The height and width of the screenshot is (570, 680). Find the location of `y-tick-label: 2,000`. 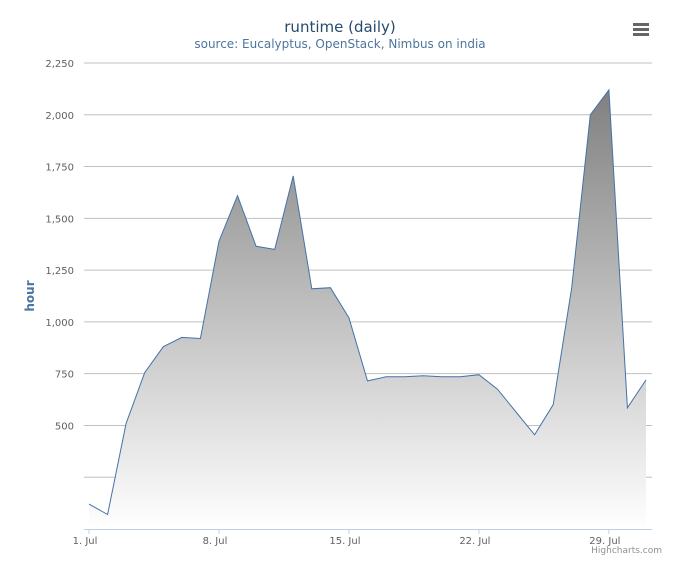

y-tick-label: 2,000 is located at coordinates (59, 116).